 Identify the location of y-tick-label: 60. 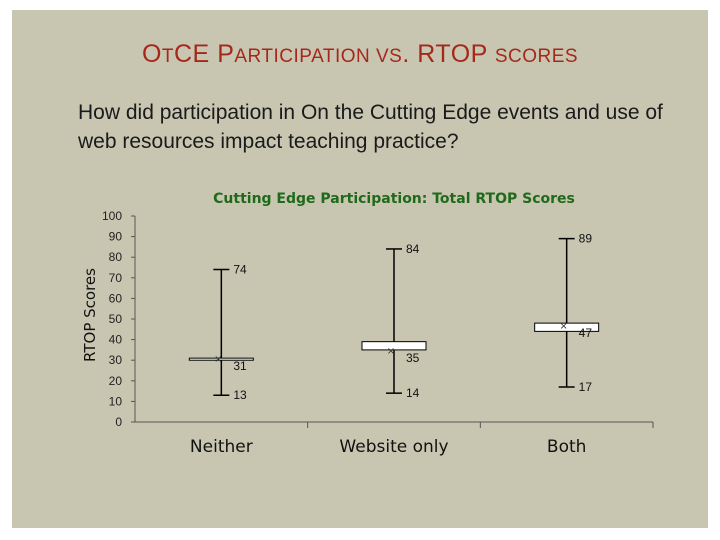
(116, 298).